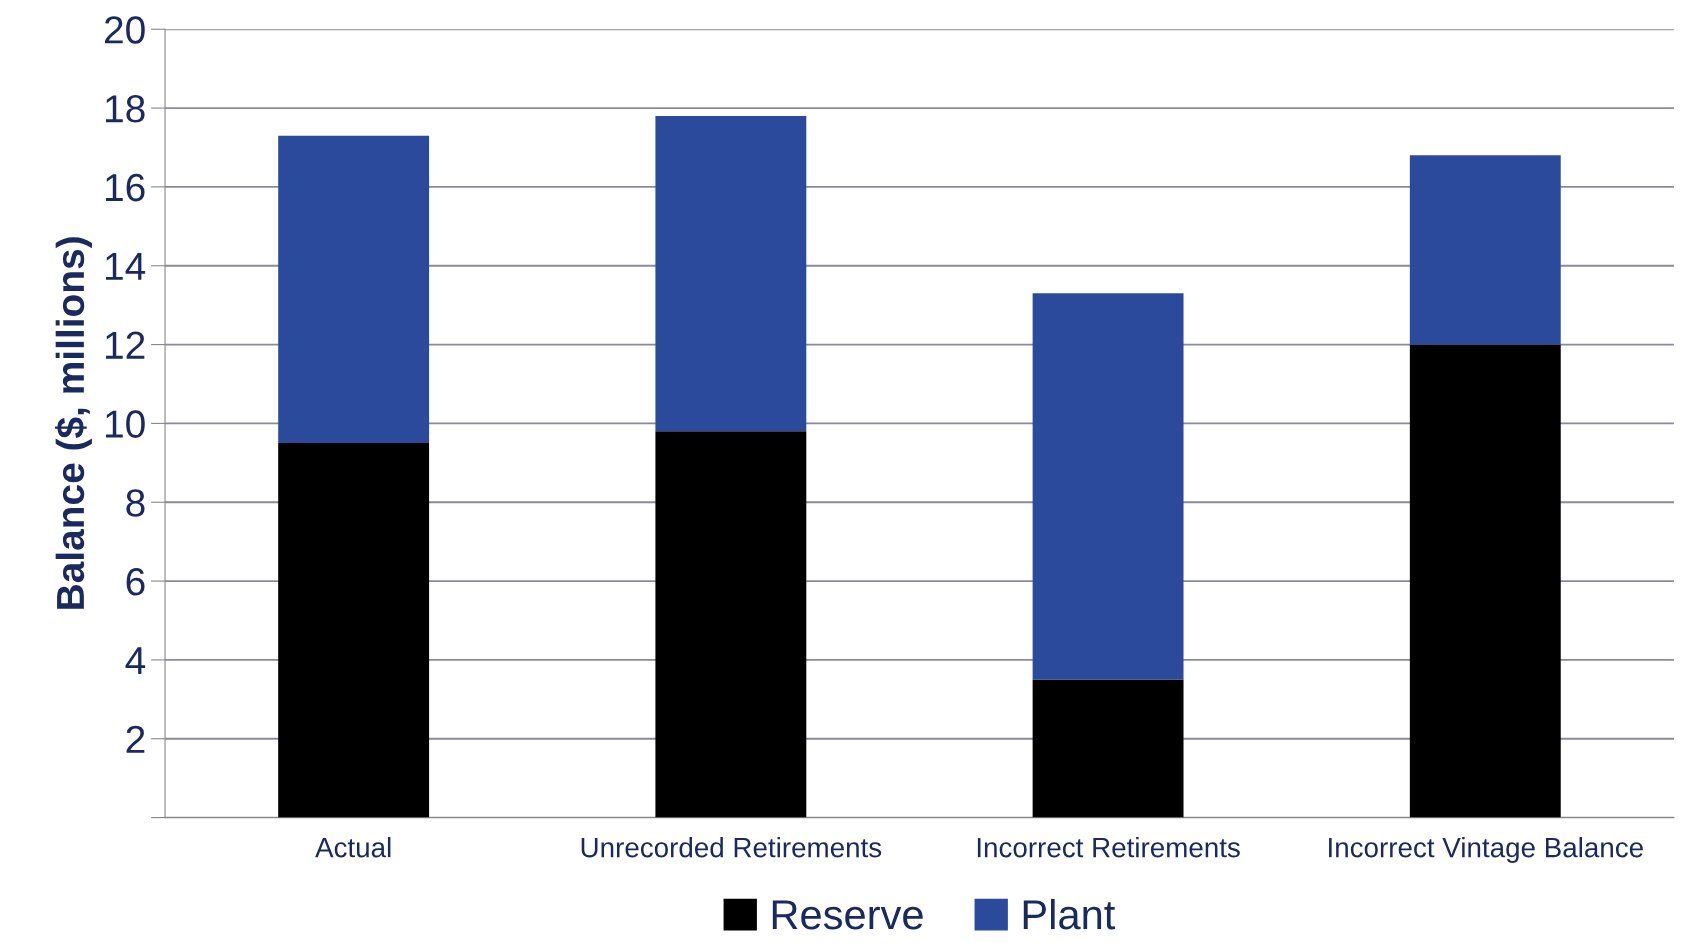 The width and height of the screenshot is (1684, 943). What do you see at coordinates (1069, 914) in the screenshot?
I see `legend-label: Plant` at bounding box center [1069, 914].